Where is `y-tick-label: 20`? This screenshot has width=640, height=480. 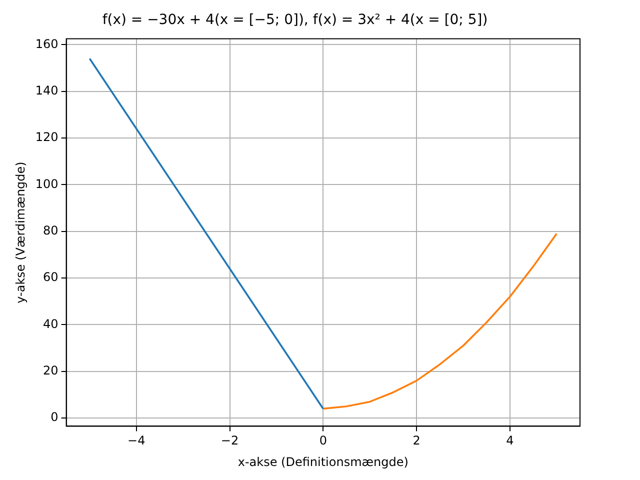 y-tick-label: 20 is located at coordinates (50, 370).